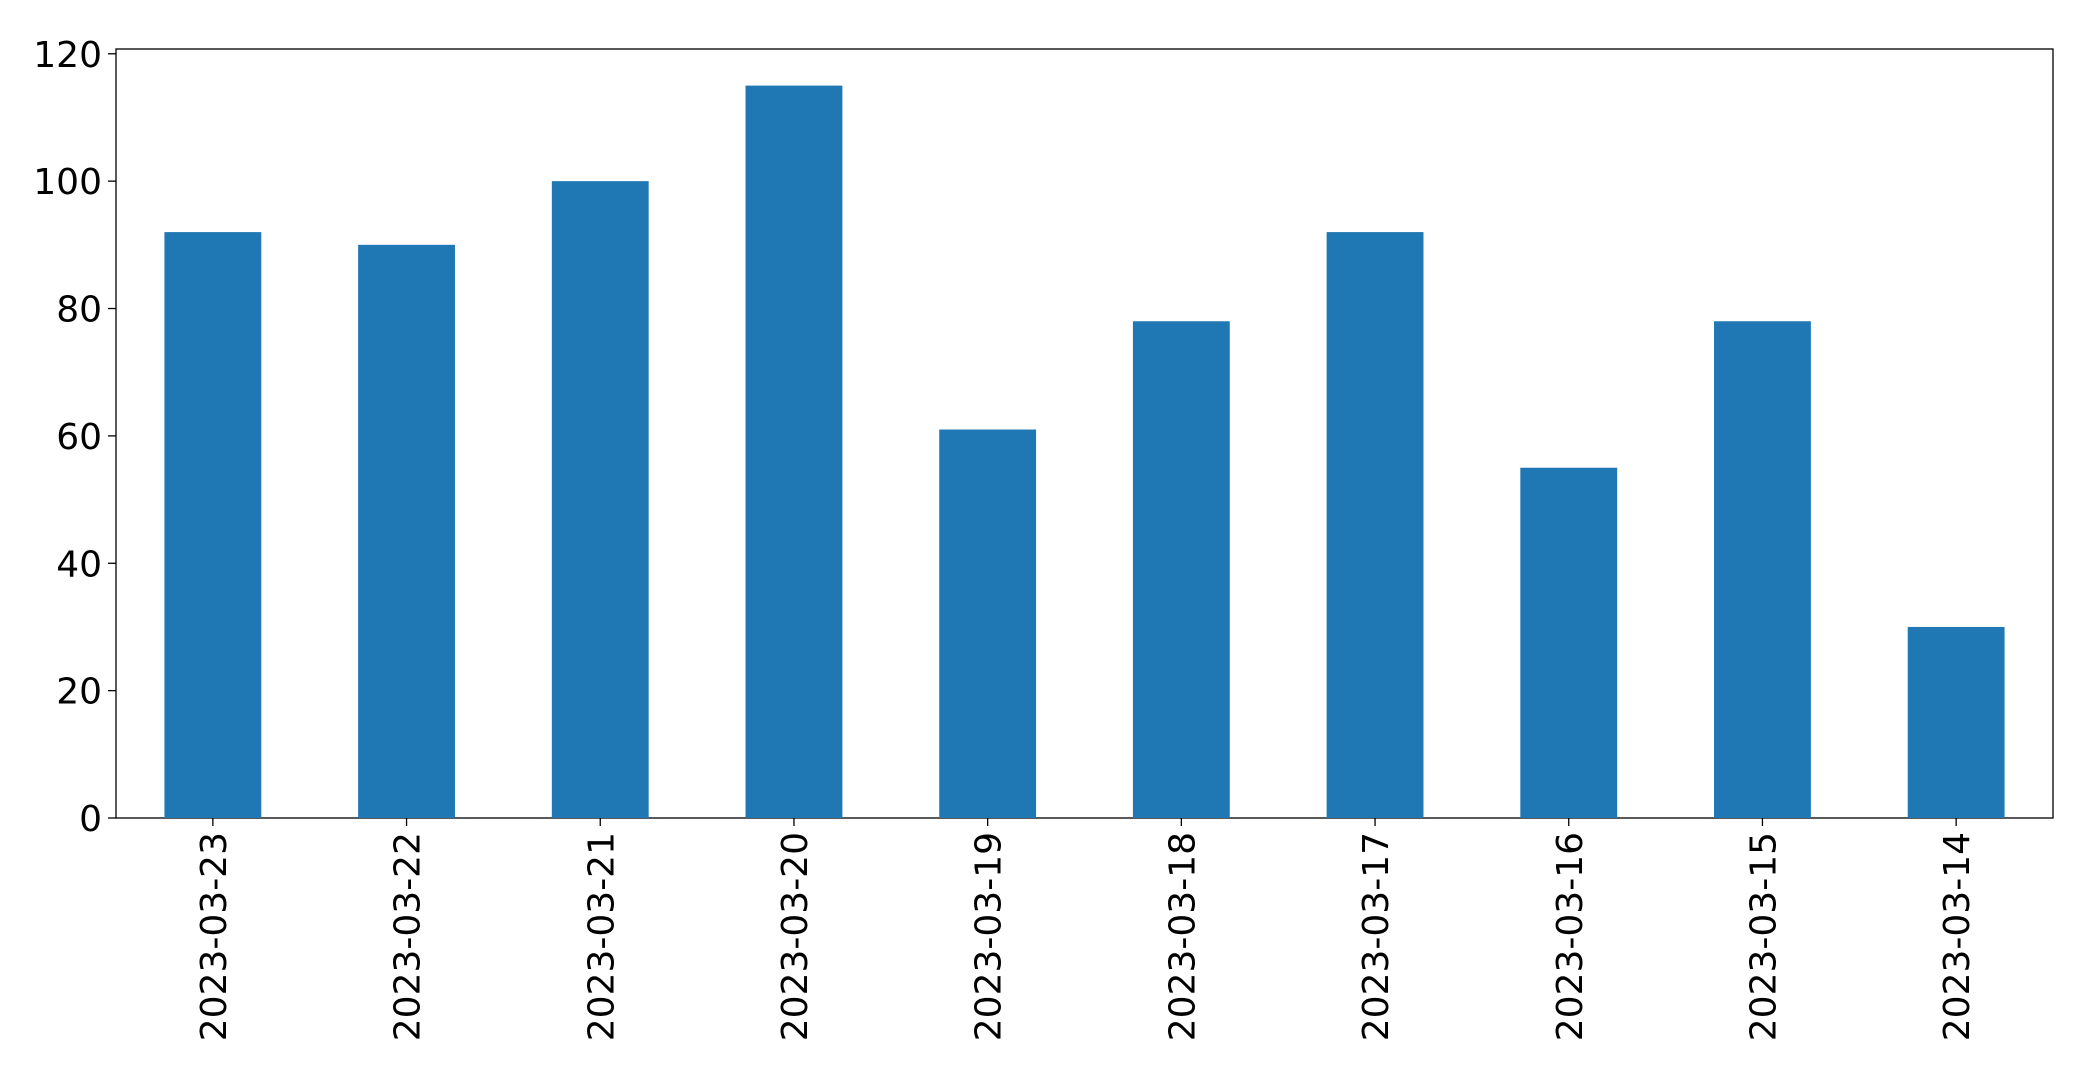  What do you see at coordinates (79, 437) in the screenshot?
I see `y-tick-label: 60` at bounding box center [79, 437].